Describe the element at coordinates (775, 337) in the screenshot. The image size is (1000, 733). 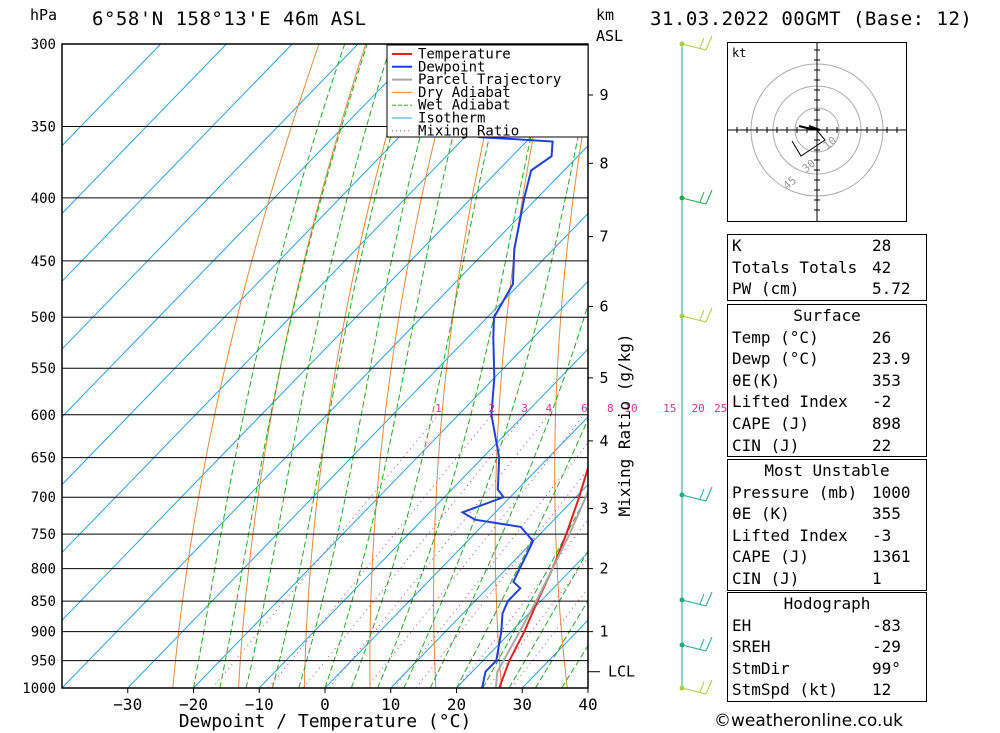
I see `index-label: Temp (°C)` at that location.